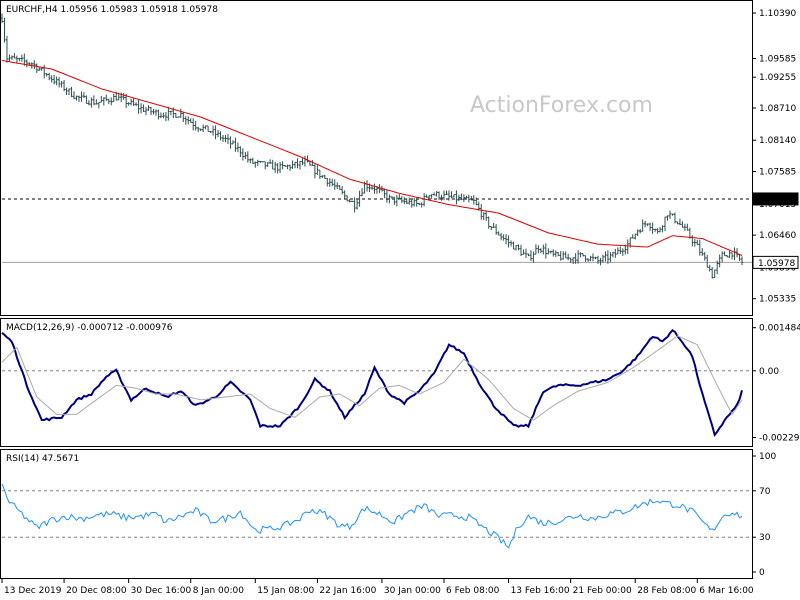 The image size is (800, 600). Describe the element at coordinates (777, 14) in the screenshot. I see `y-tick-label: 1.10390` at that location.